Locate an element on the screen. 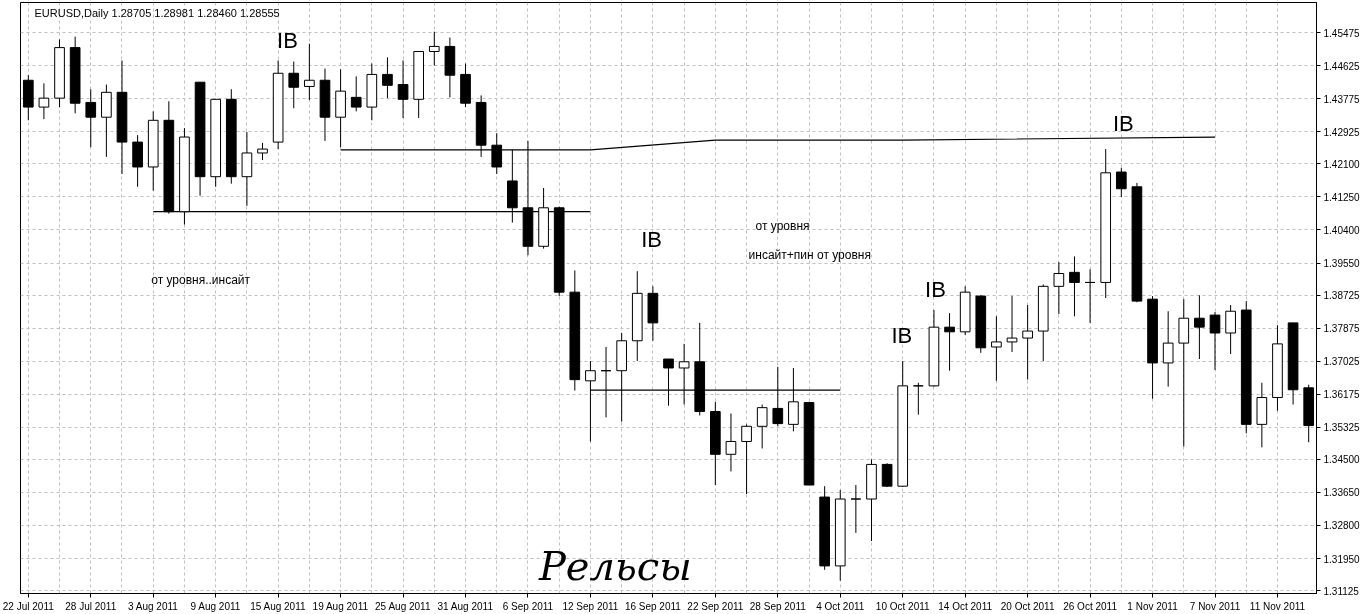 The width and height of the screenshot is (1362, 614). x-tick-label: 14 Oct 2011 is located at coordinates (965, 606).